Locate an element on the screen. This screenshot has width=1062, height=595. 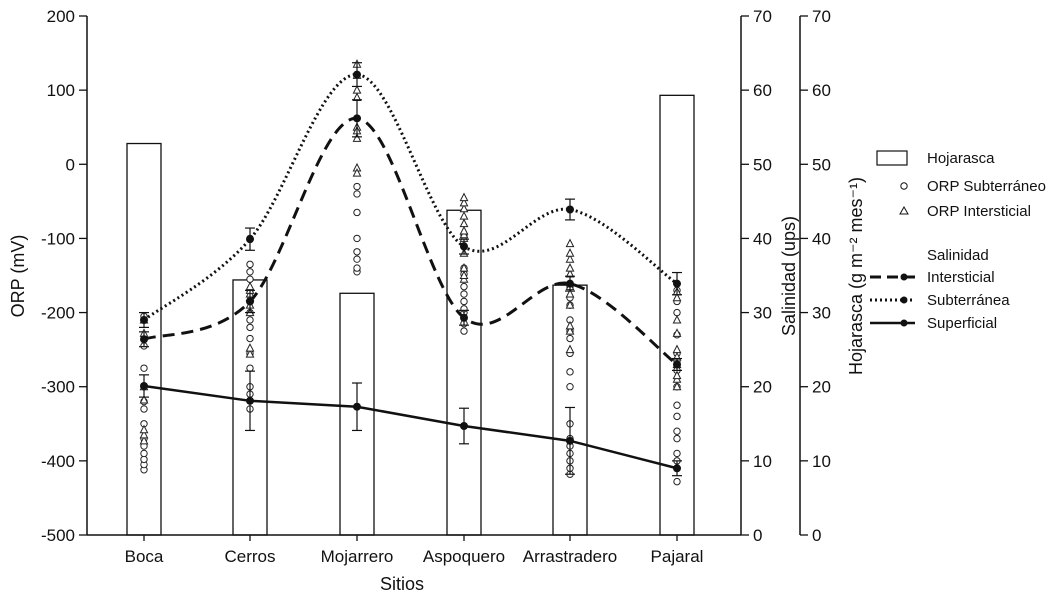
legend-orp-sub-marker is located at coordinates (904, 186).